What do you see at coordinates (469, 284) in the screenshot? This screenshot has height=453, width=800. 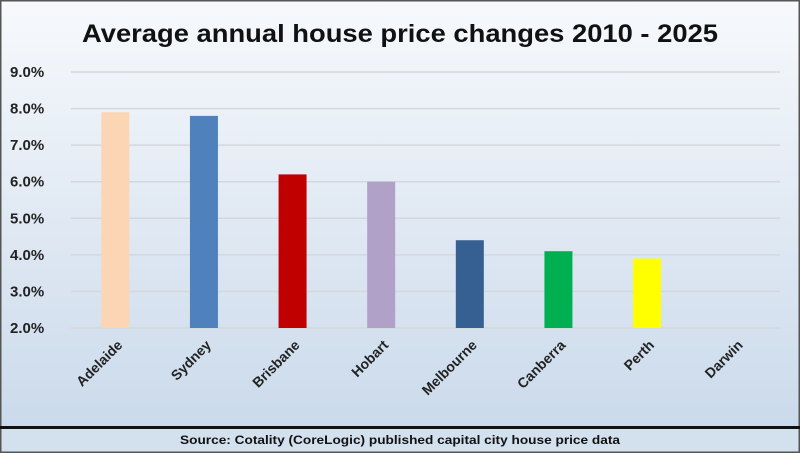 I see `bar-melbourne` at bounding box center [469, 284].